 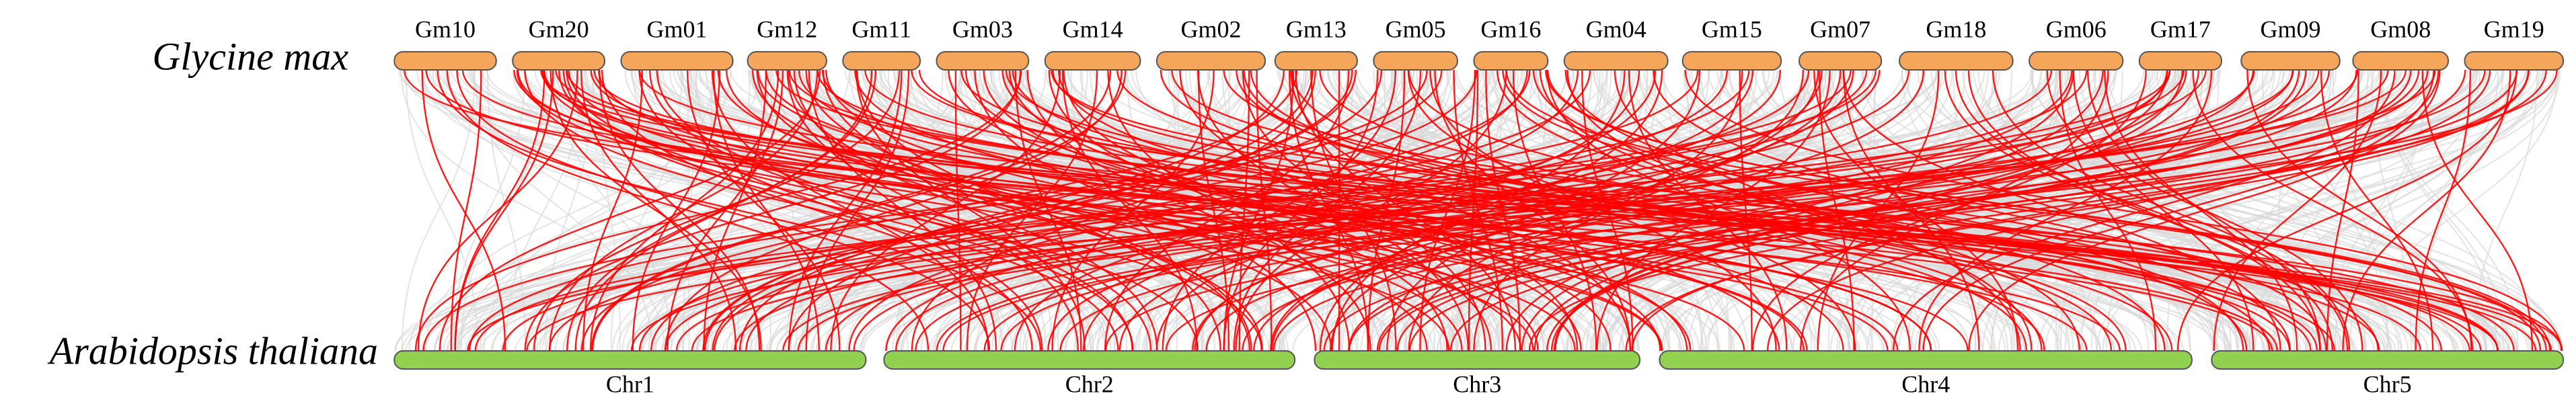 What do you see at coordinates (1616, 28) in the screenshot?
I see `chromosome-label: Gm04` at bounding box center [1616, 28].